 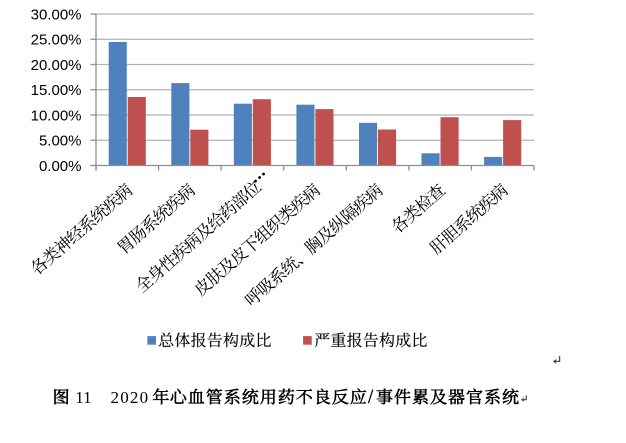 What do you see at coordinates (130, 397) in the screenshot?
I see `svg-text: 2020` at bounding box center [130, 397].